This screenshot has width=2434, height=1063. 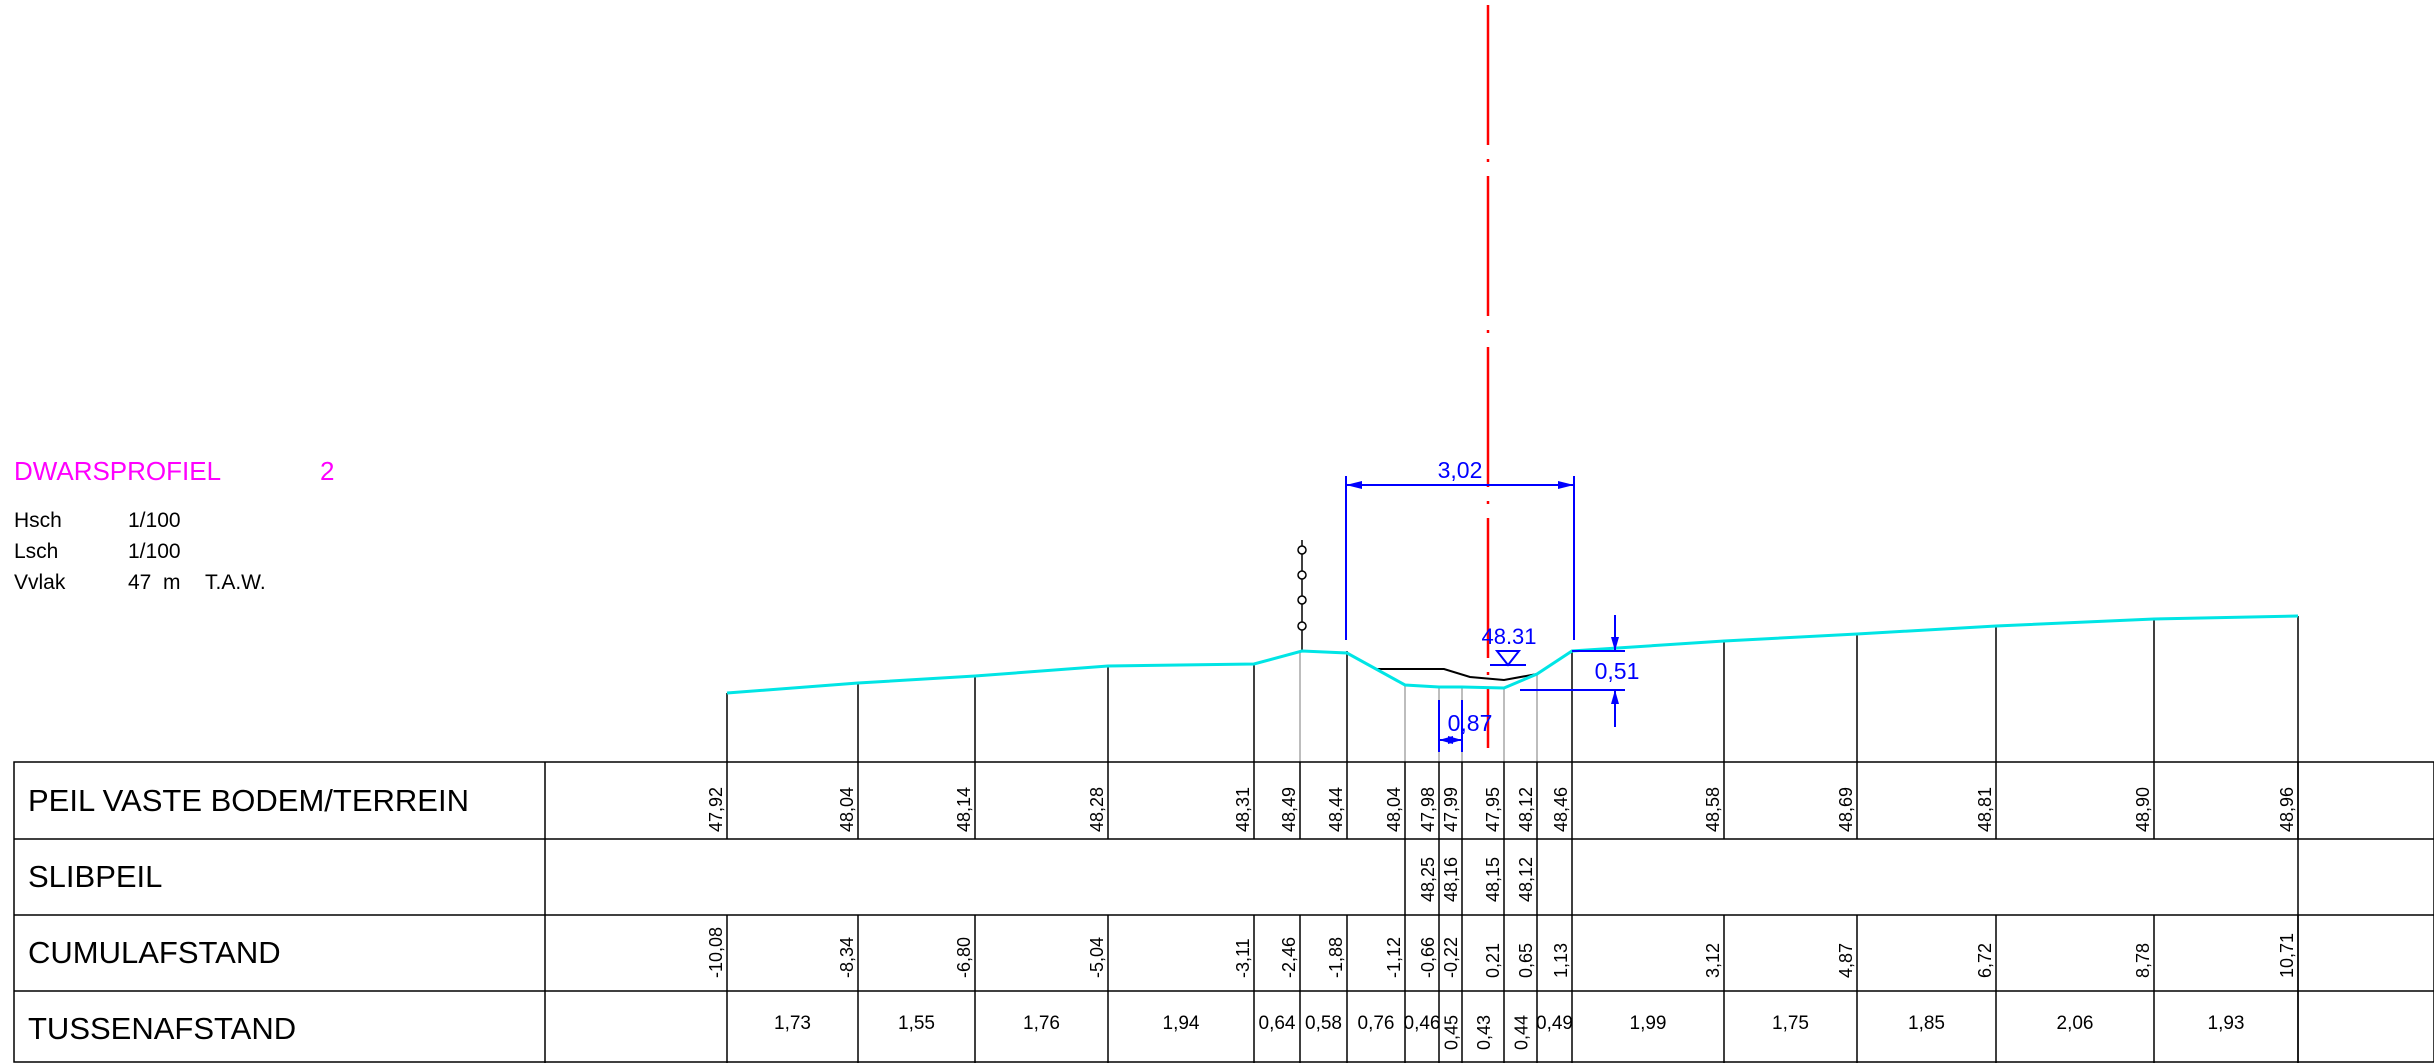 What do you see at coordinates (2143, 809) in the screenshot?
I see `peil-value: 48,90` at bounding box center [2143, 809].